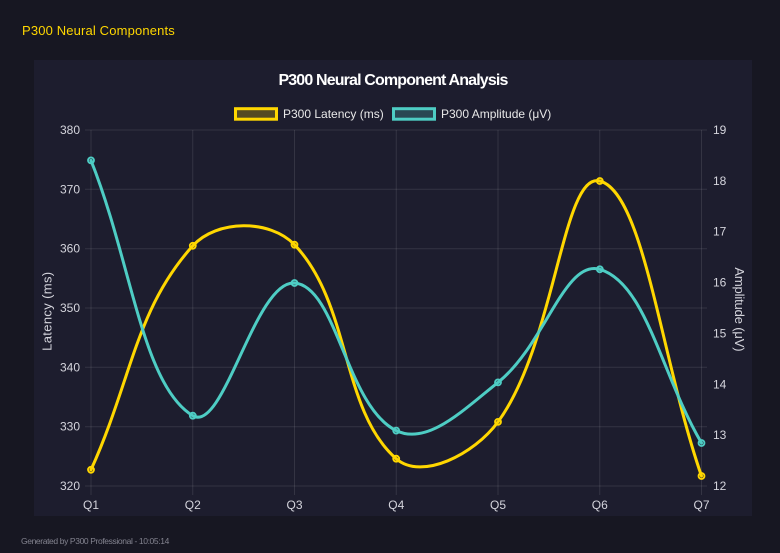 Image resolution: width=780 pixels, height=553 pixels. What do you see at coordinates (333, 114) in the screenshot?
I see `svg-text: P300 Latency (ms)` at bounding box center [333, 114].